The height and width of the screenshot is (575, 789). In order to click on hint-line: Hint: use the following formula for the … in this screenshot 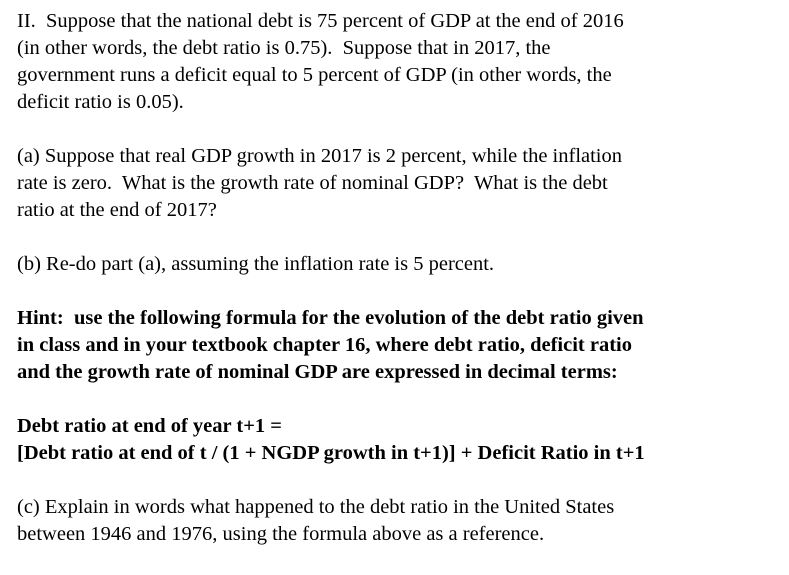, I will do `click(330, 318)`.